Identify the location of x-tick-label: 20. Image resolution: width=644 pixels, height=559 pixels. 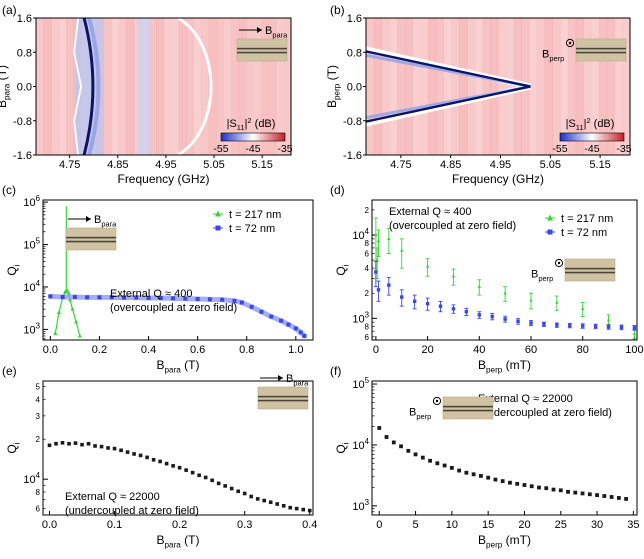
(427, 350).